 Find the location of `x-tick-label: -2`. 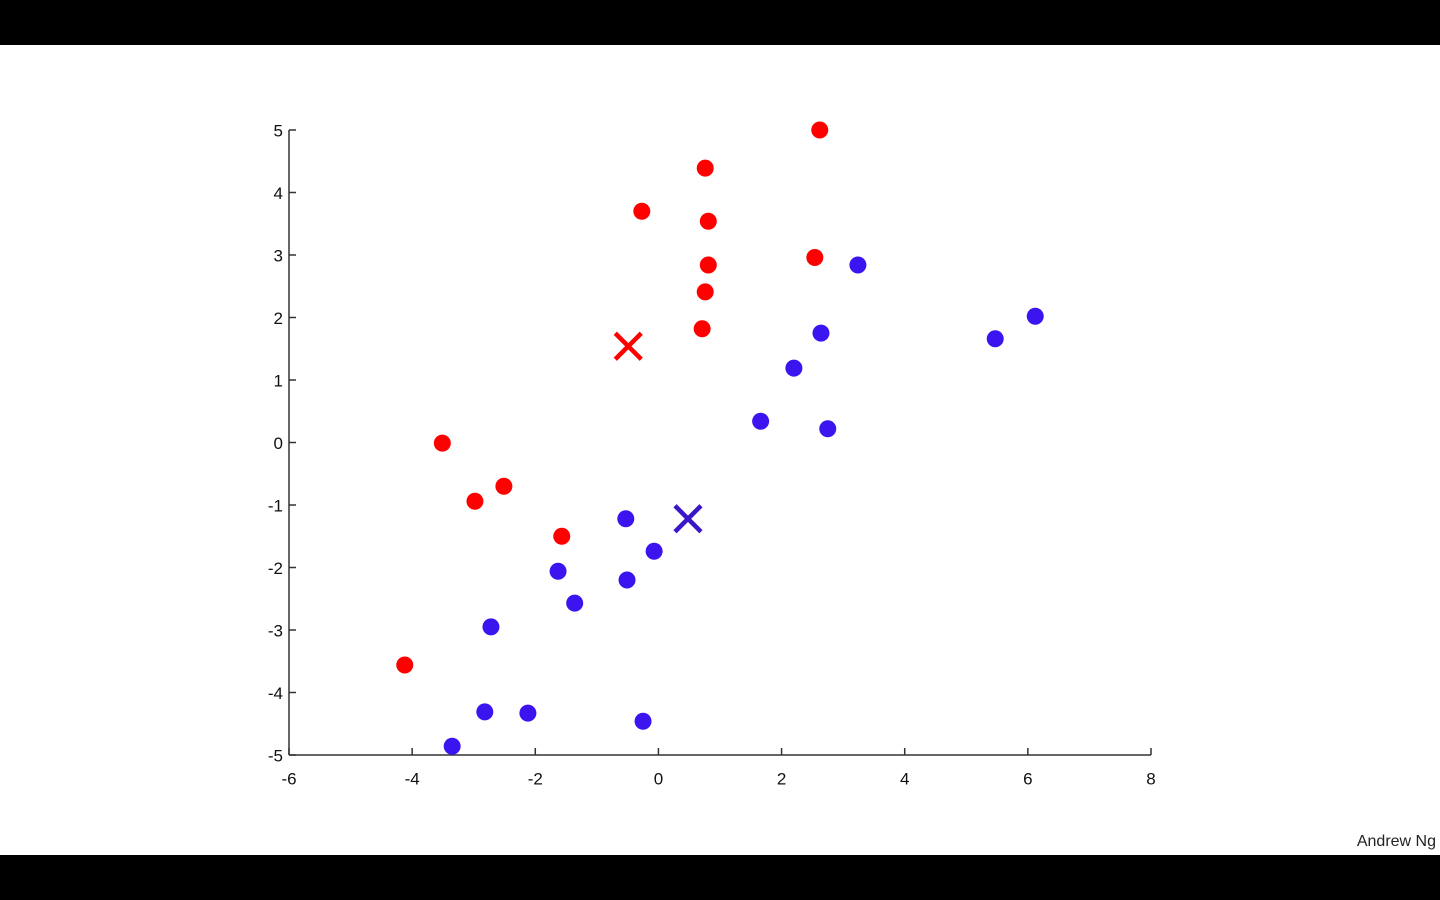

x-tick-label: -2 is located at coordinates (535, 778).